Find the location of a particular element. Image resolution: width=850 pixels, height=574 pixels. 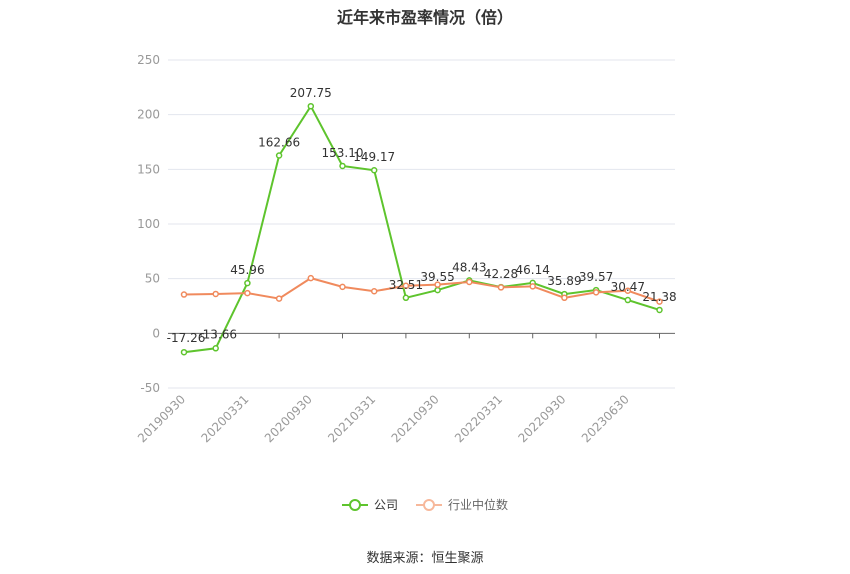

data-label: -13.66 is located at coordinates (217, 334).